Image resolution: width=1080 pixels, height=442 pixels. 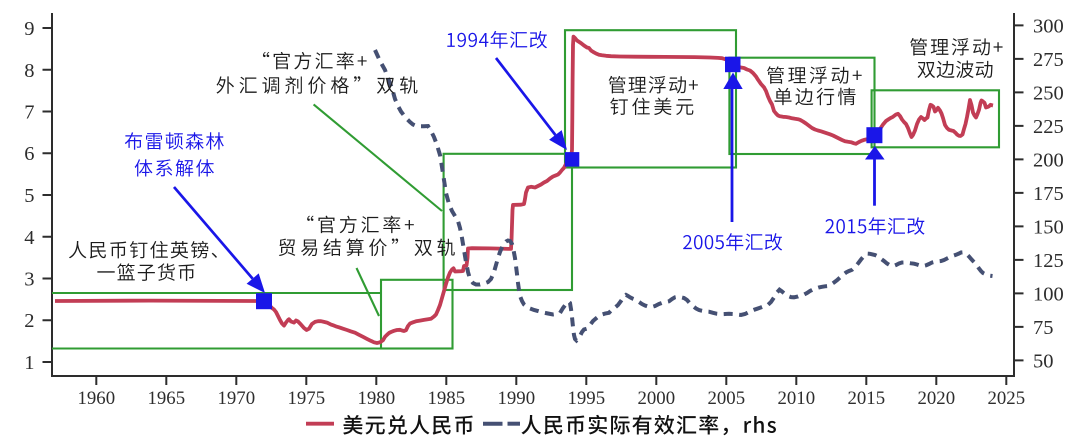 What do you see at coordinates (29, 29) in the screenshot?
I see `svg-text: 9` at bounding box center [29, 29].